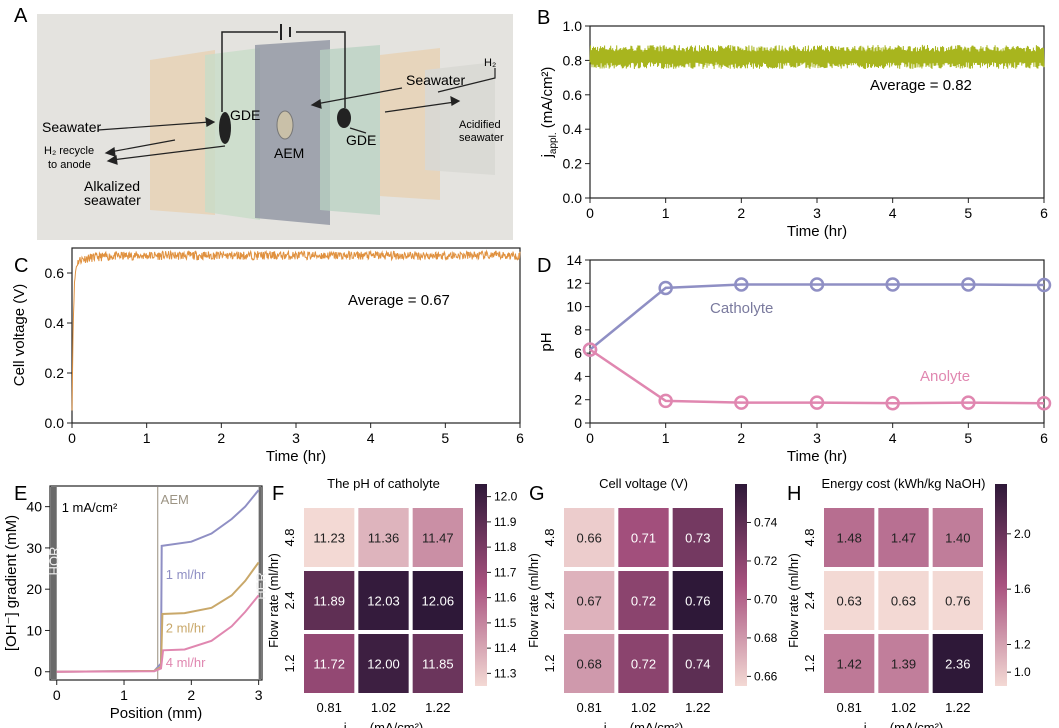  What do you see at coordinates (590, 213) in the screenshot?
I see `panel-b-x-tick-label: 0` at bounding box center [590, 213].